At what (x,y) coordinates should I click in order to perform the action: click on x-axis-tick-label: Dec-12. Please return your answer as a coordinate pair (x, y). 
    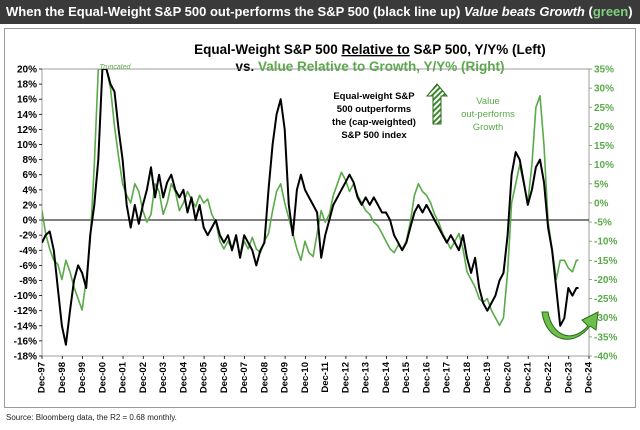
    Looking at the image, I should click on (345, 377).